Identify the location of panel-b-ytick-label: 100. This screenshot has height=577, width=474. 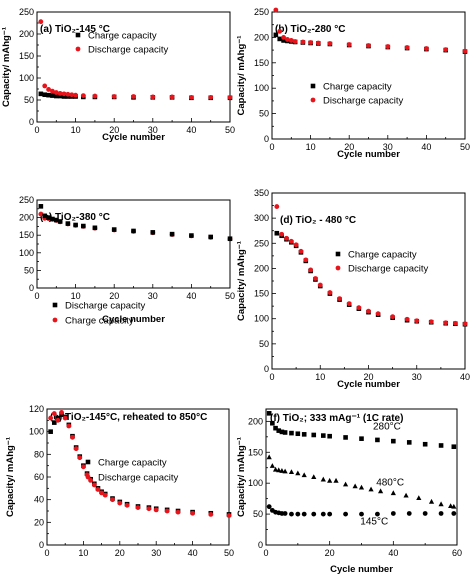
(261, 88).